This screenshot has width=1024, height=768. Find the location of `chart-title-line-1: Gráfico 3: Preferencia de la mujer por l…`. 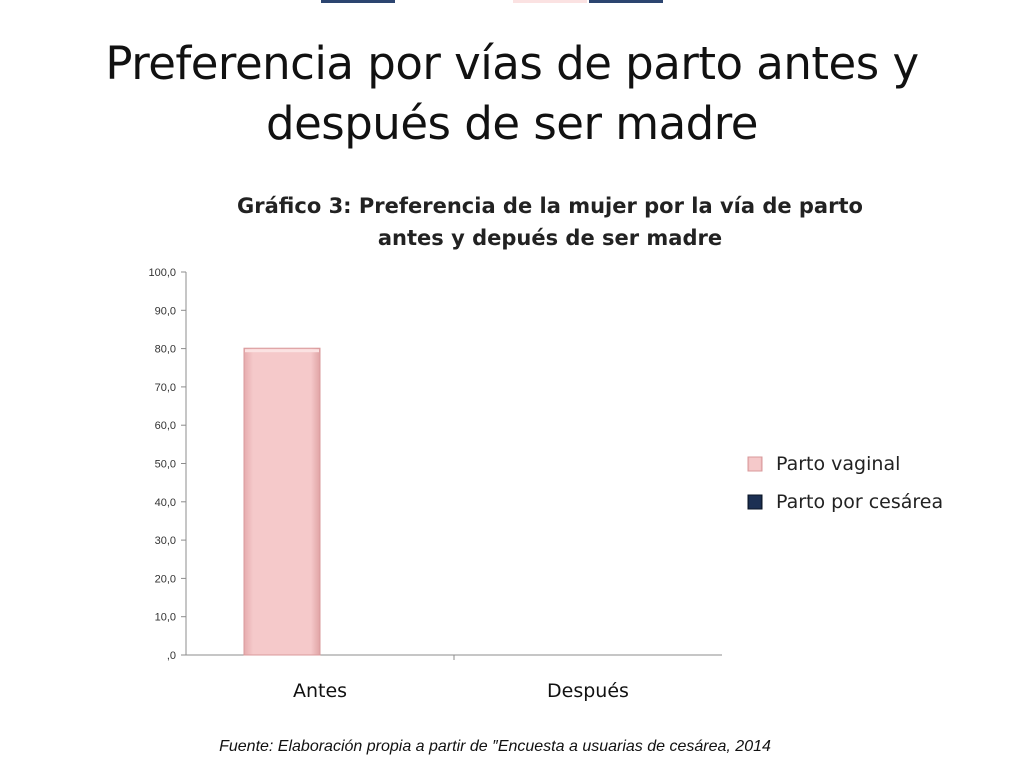

chart-title-line-1: Gráfico 3: Preferencia de la mujer por l… is located at coordinates (550, 206).